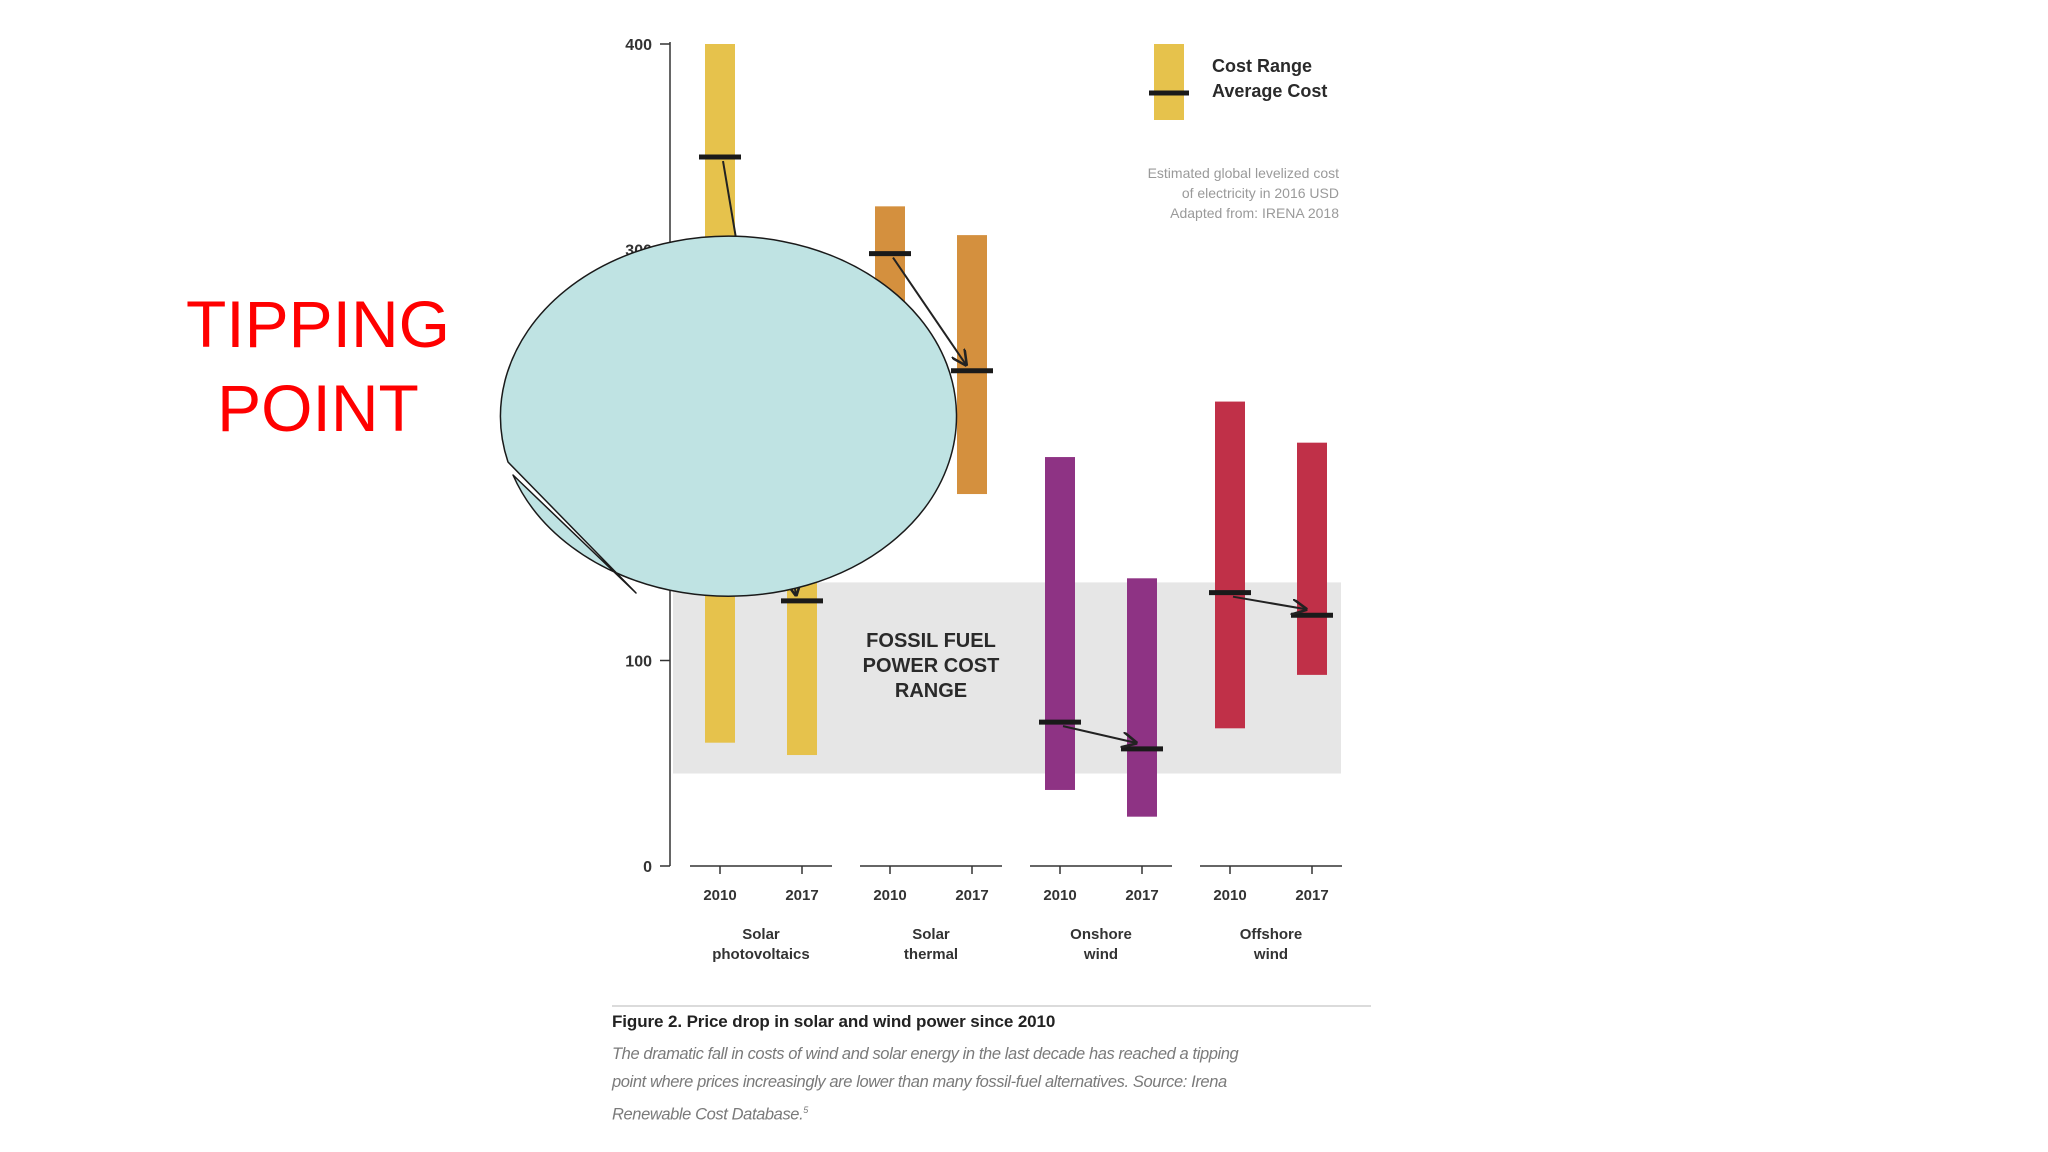  I want to click on tipping-point-callout: TIPPING POINT, so click(572, 416).